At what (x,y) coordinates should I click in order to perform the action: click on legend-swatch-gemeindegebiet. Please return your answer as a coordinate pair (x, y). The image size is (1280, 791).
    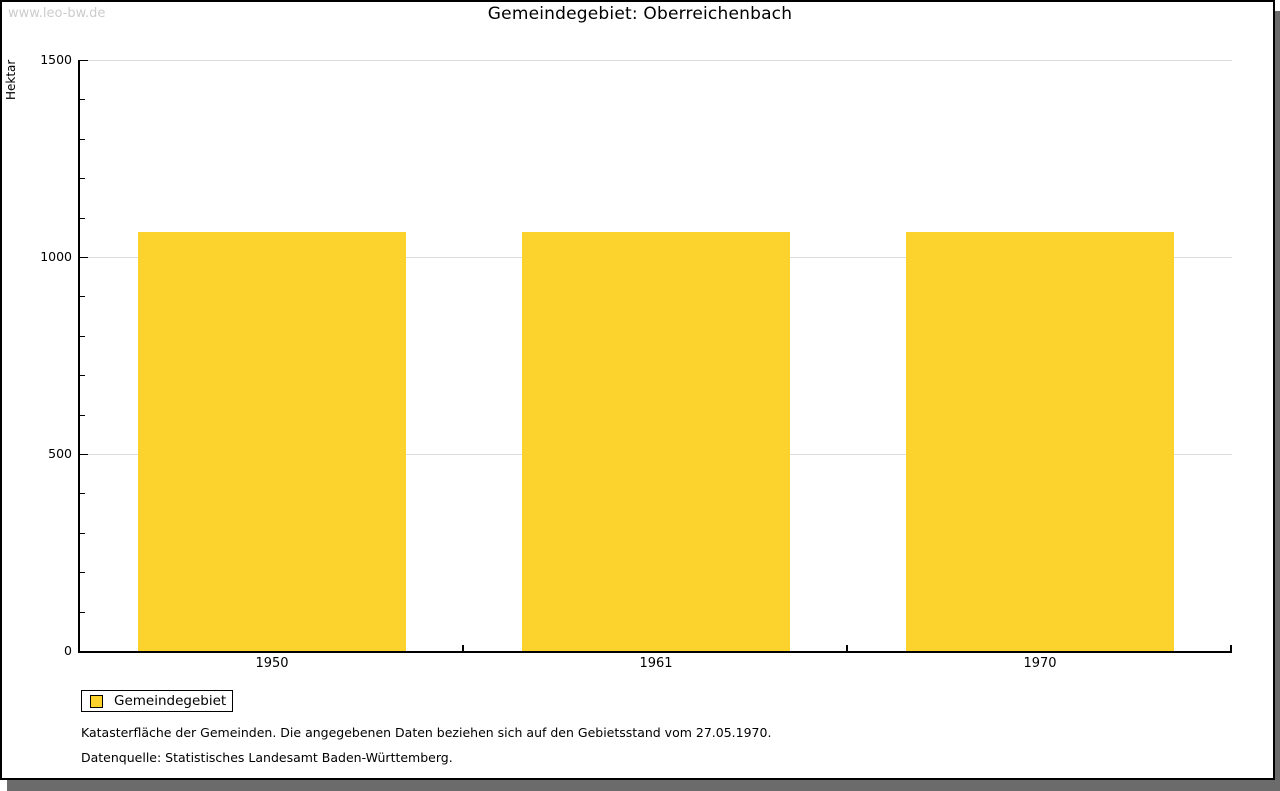
    Looking at the image, I should click on (96, 701).